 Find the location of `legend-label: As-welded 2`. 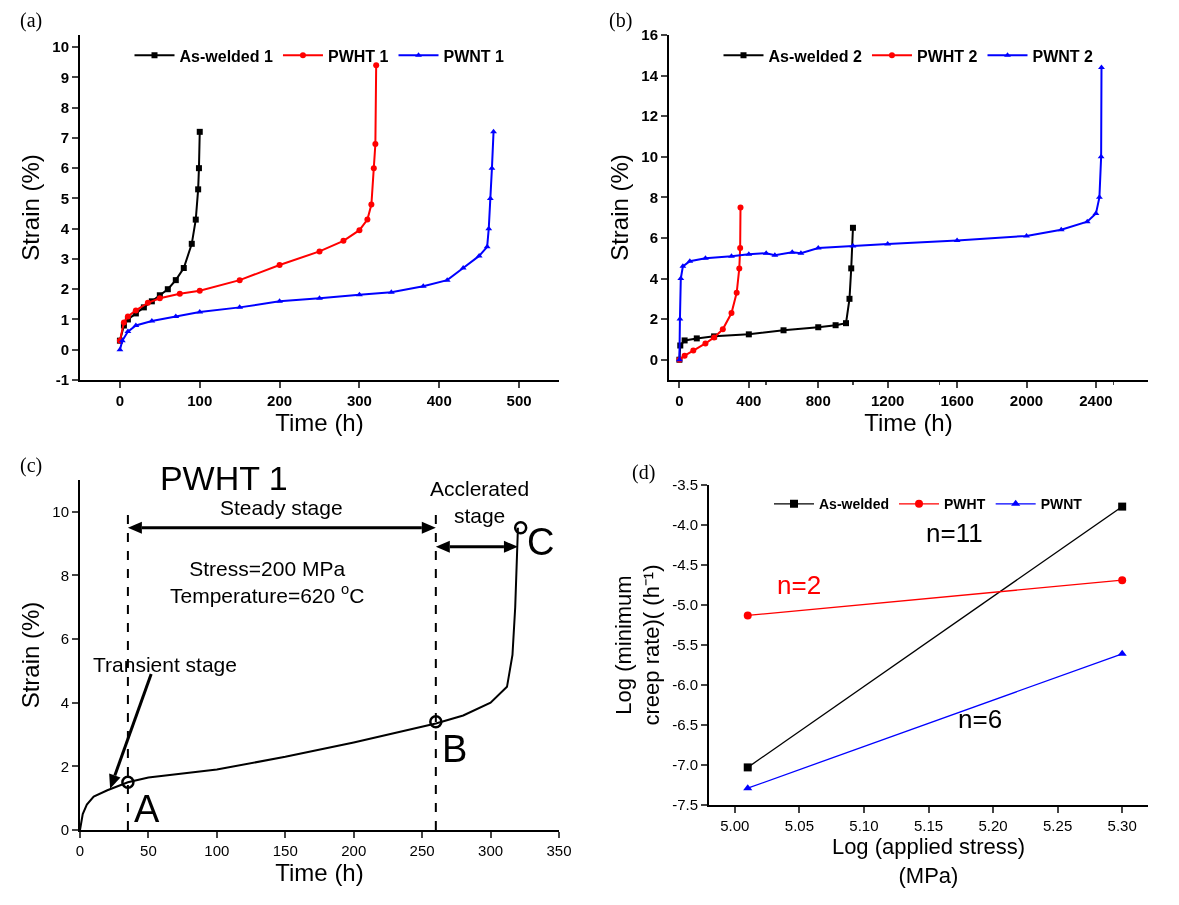

legend-label: As-welded 2 is located at coordinates (815, 56).